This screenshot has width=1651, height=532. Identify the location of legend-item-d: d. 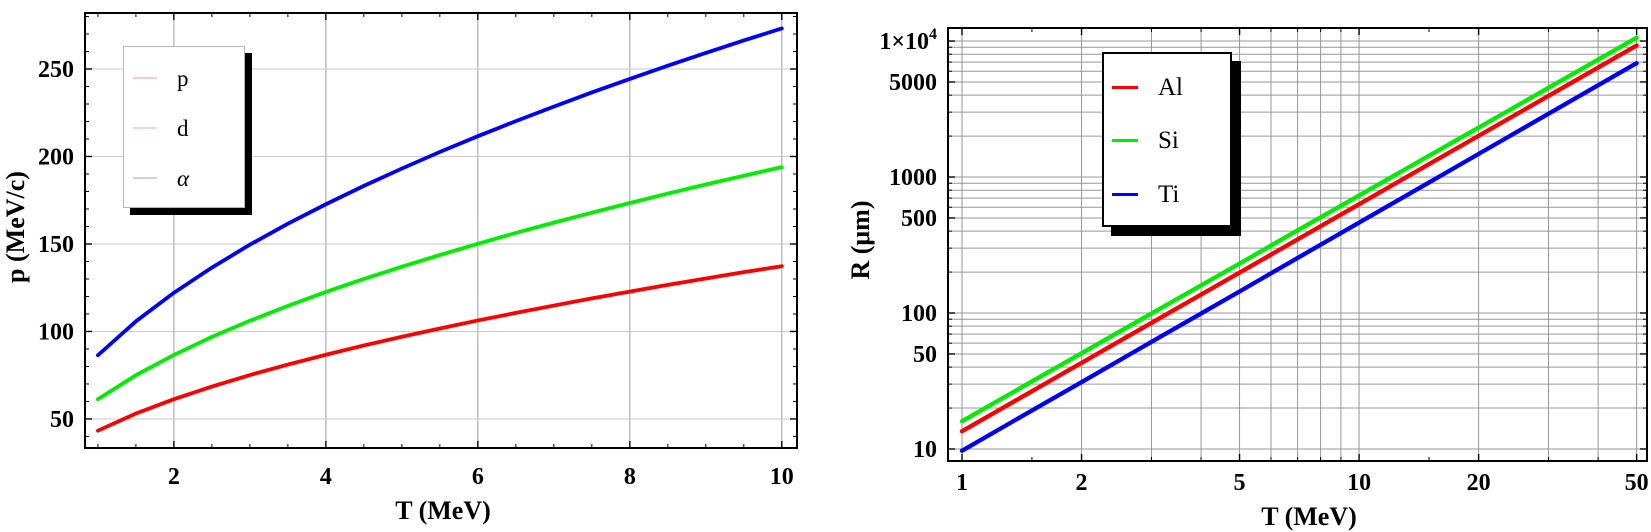
(184, 128).